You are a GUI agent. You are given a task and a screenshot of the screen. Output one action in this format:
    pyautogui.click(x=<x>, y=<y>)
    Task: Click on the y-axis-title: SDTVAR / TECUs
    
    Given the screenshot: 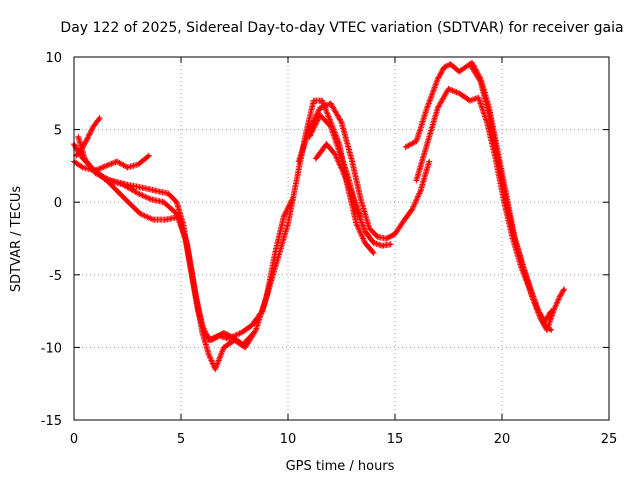 What is the action you would take?
    pyautogui.click(x=16, y=239)
    